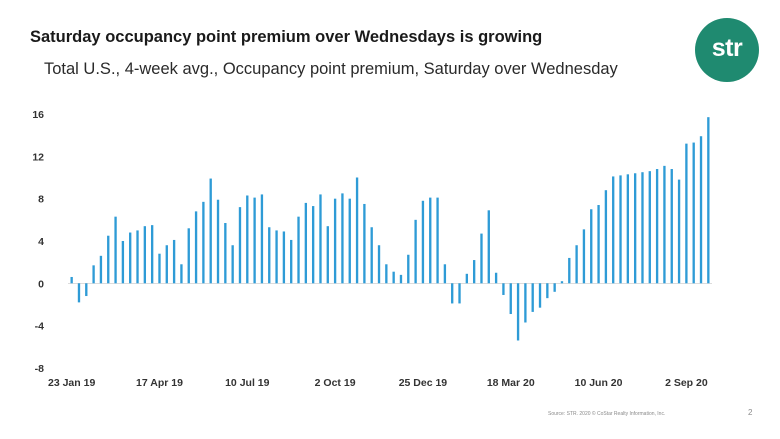 The height and width of the screenshot is (439, 780). I want to click on y-tick-label: 8, so click(41, 200).